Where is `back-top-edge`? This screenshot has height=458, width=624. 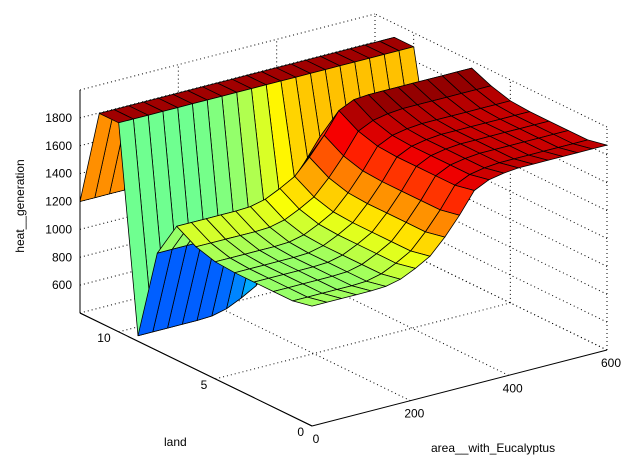
back-top-edge is located at coordinates (227, 52).